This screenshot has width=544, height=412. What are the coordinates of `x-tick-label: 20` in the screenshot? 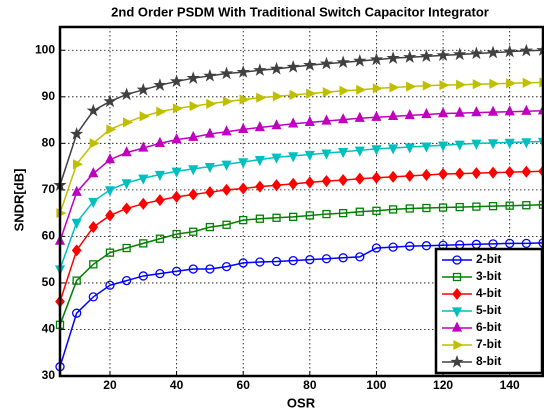 It's located at (110, 385).